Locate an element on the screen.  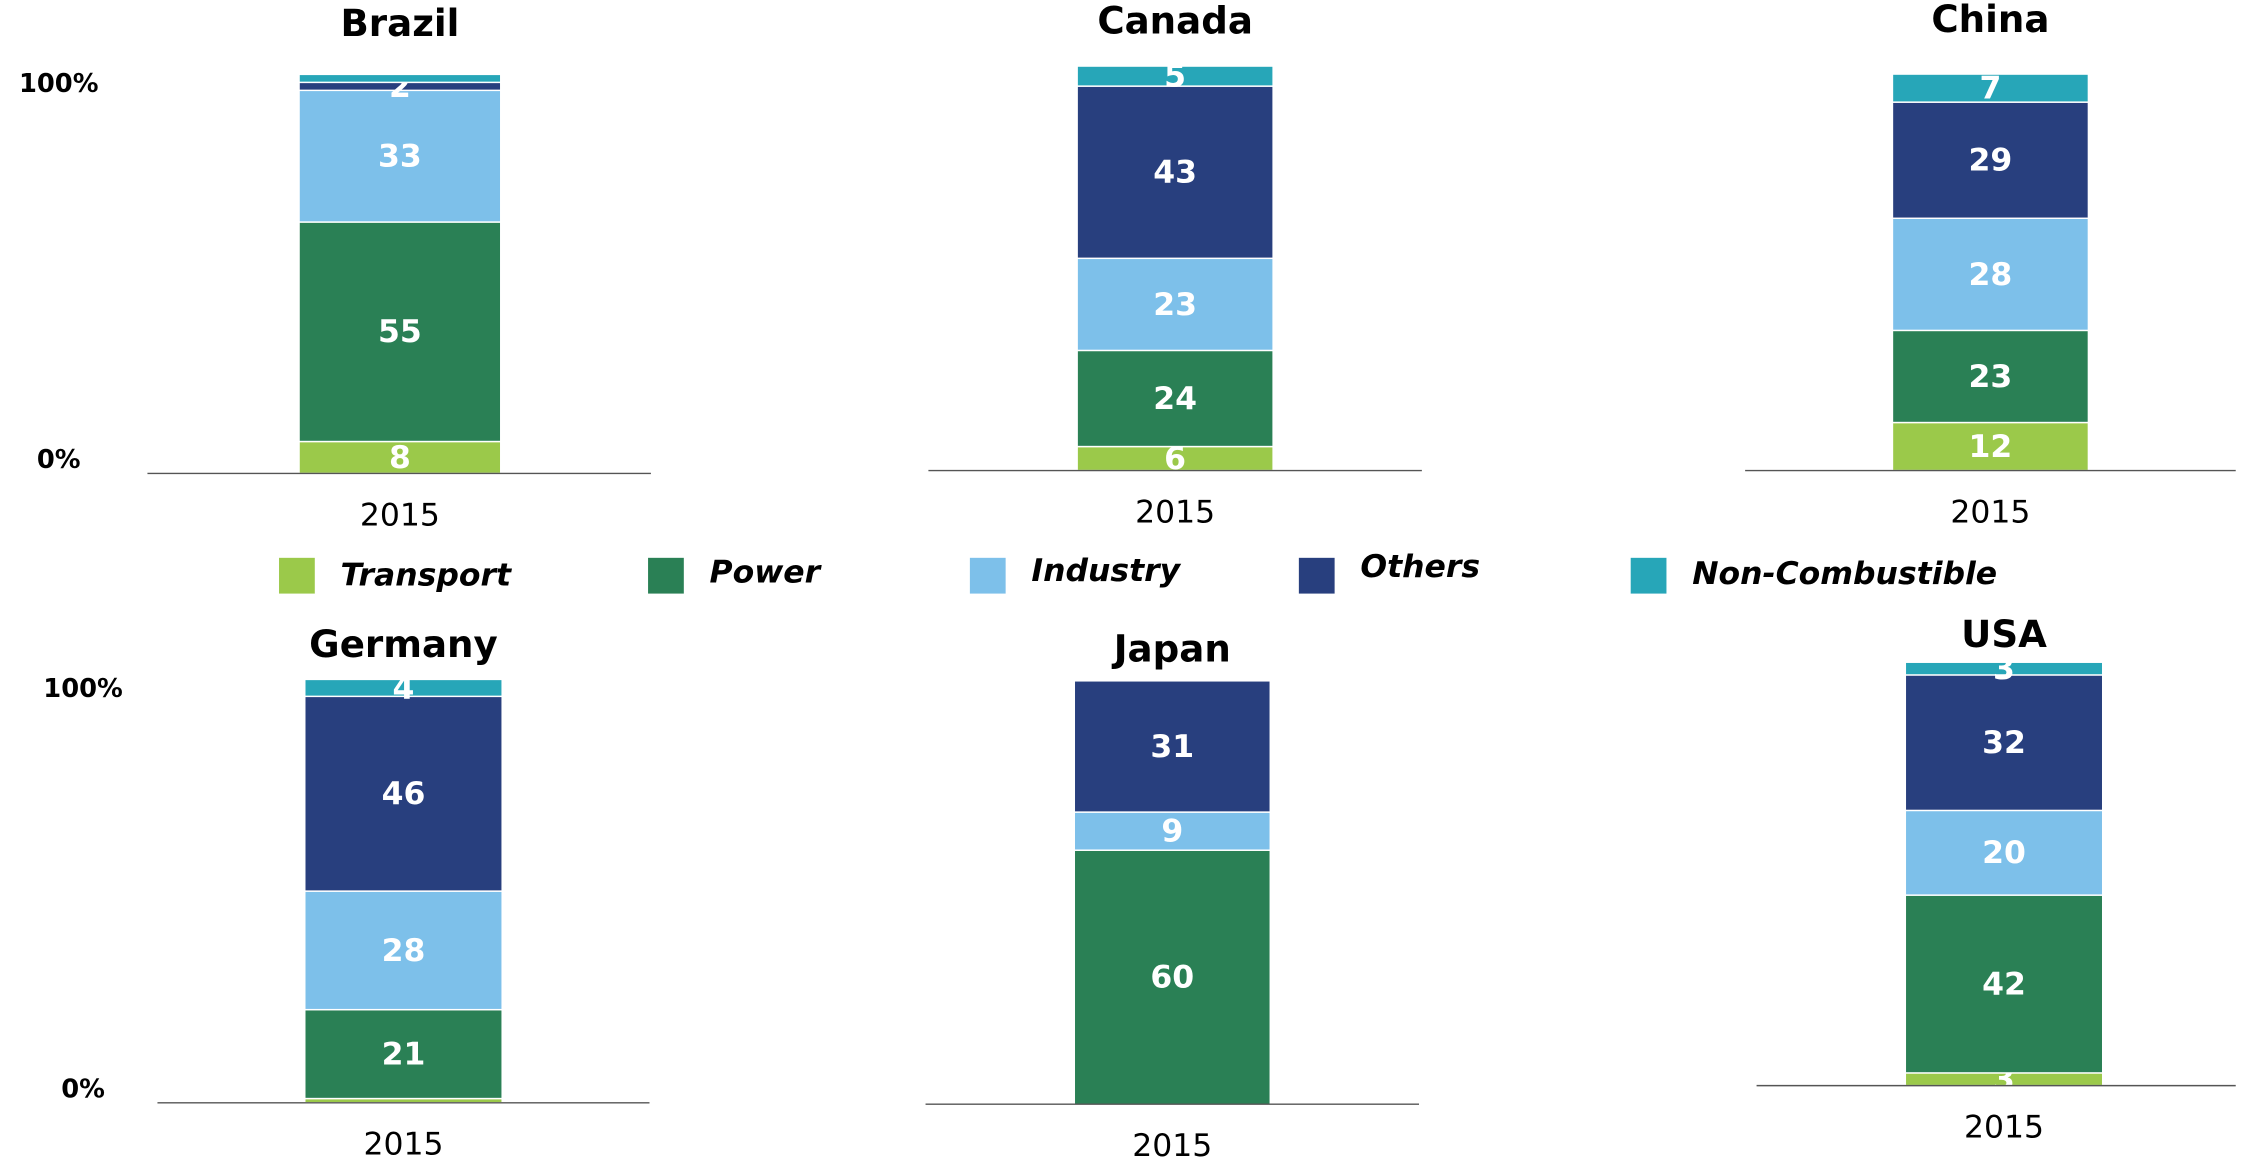
legend-label: Transport is located at coordinates (426, 575).